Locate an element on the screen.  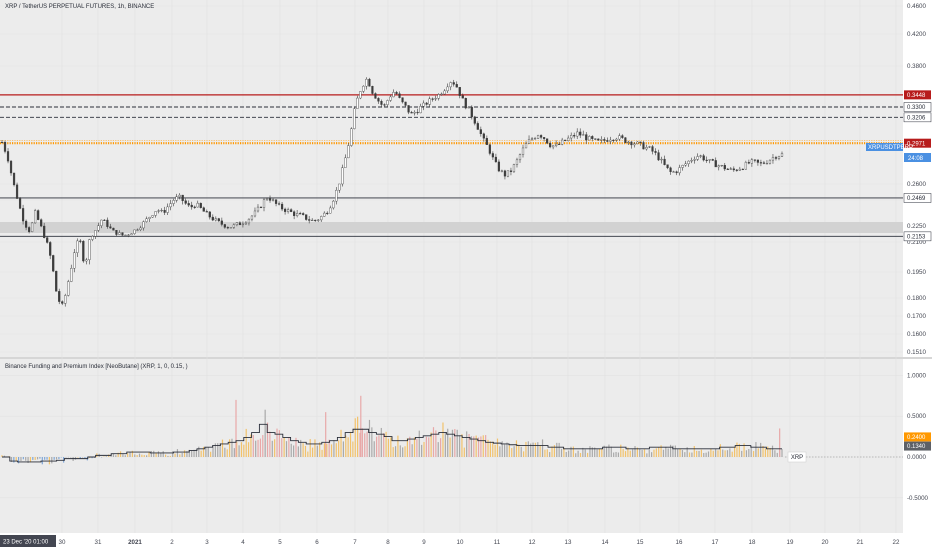
time-tick-label: 4 is located at coordinates (243, 542).